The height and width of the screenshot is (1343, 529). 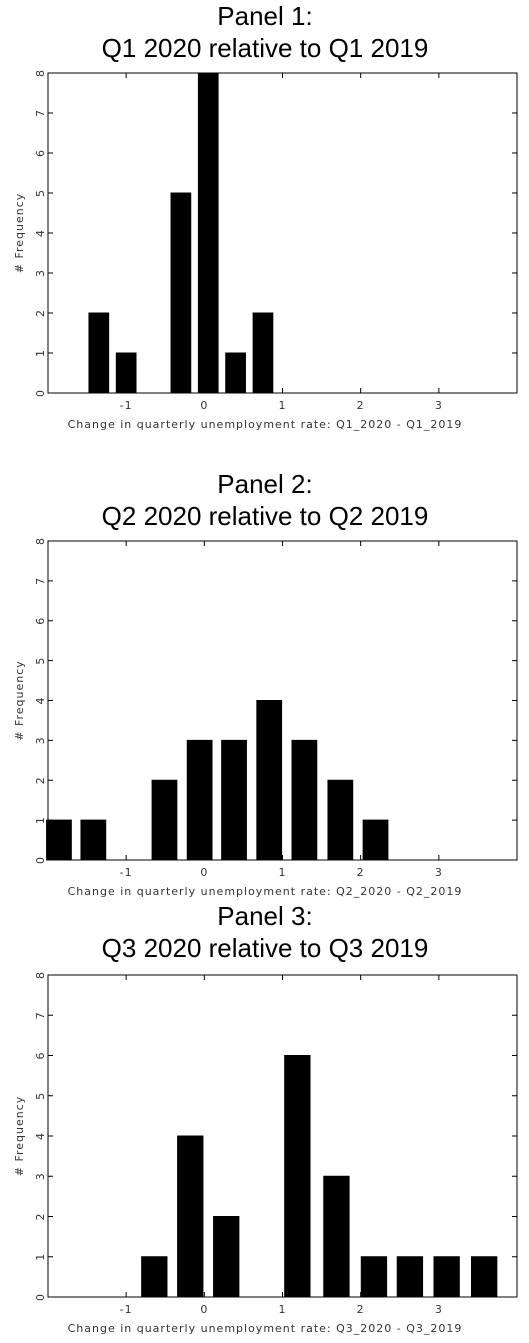 What do you see at coordinates (265, 948) in the screenshot?
I see `chart-subtitle: Q3 2020 relative to Q3 2019` at bounding box center [265, 948].